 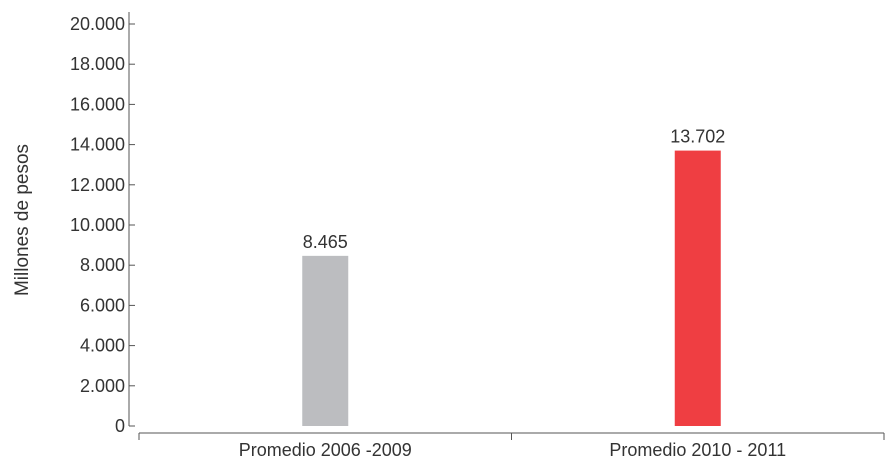 What do you see at coordinates (102, 305) in the screenshot?
I see `y-tick-label: 6.000` at bounding box center [102, 305].